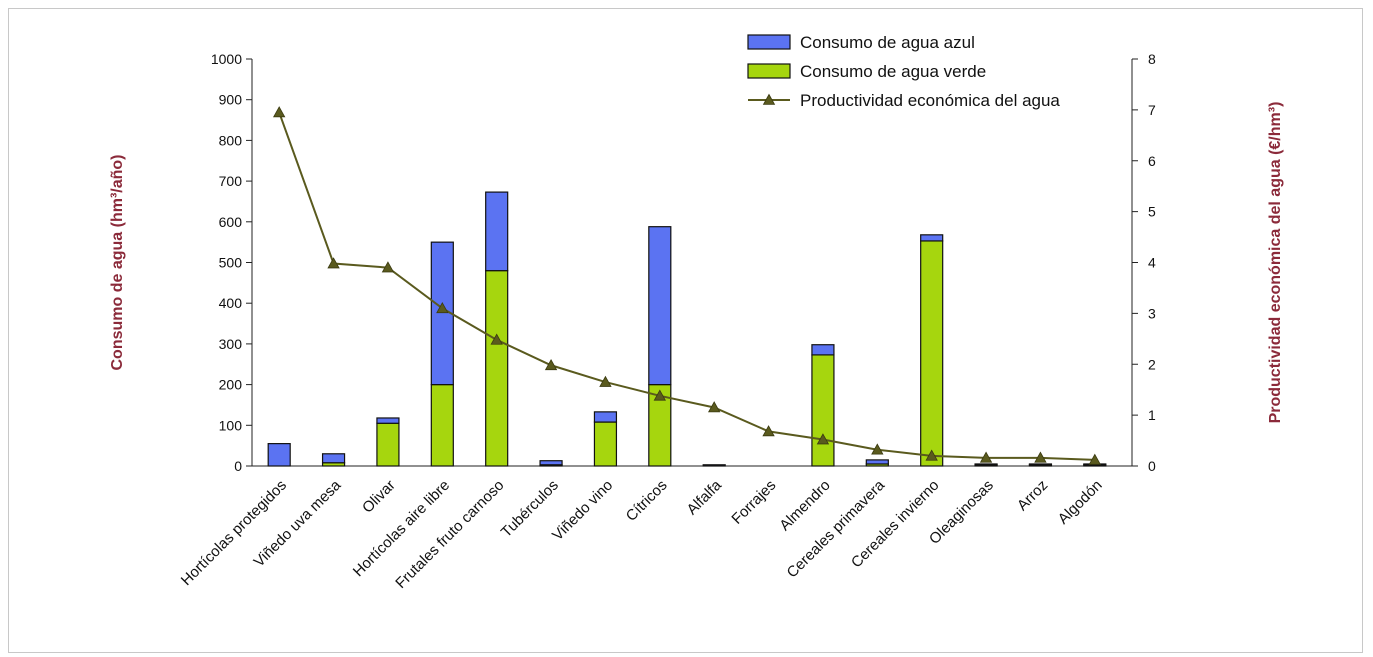  I want to click on left-axis-tick-label: 100, so click(231, 425).